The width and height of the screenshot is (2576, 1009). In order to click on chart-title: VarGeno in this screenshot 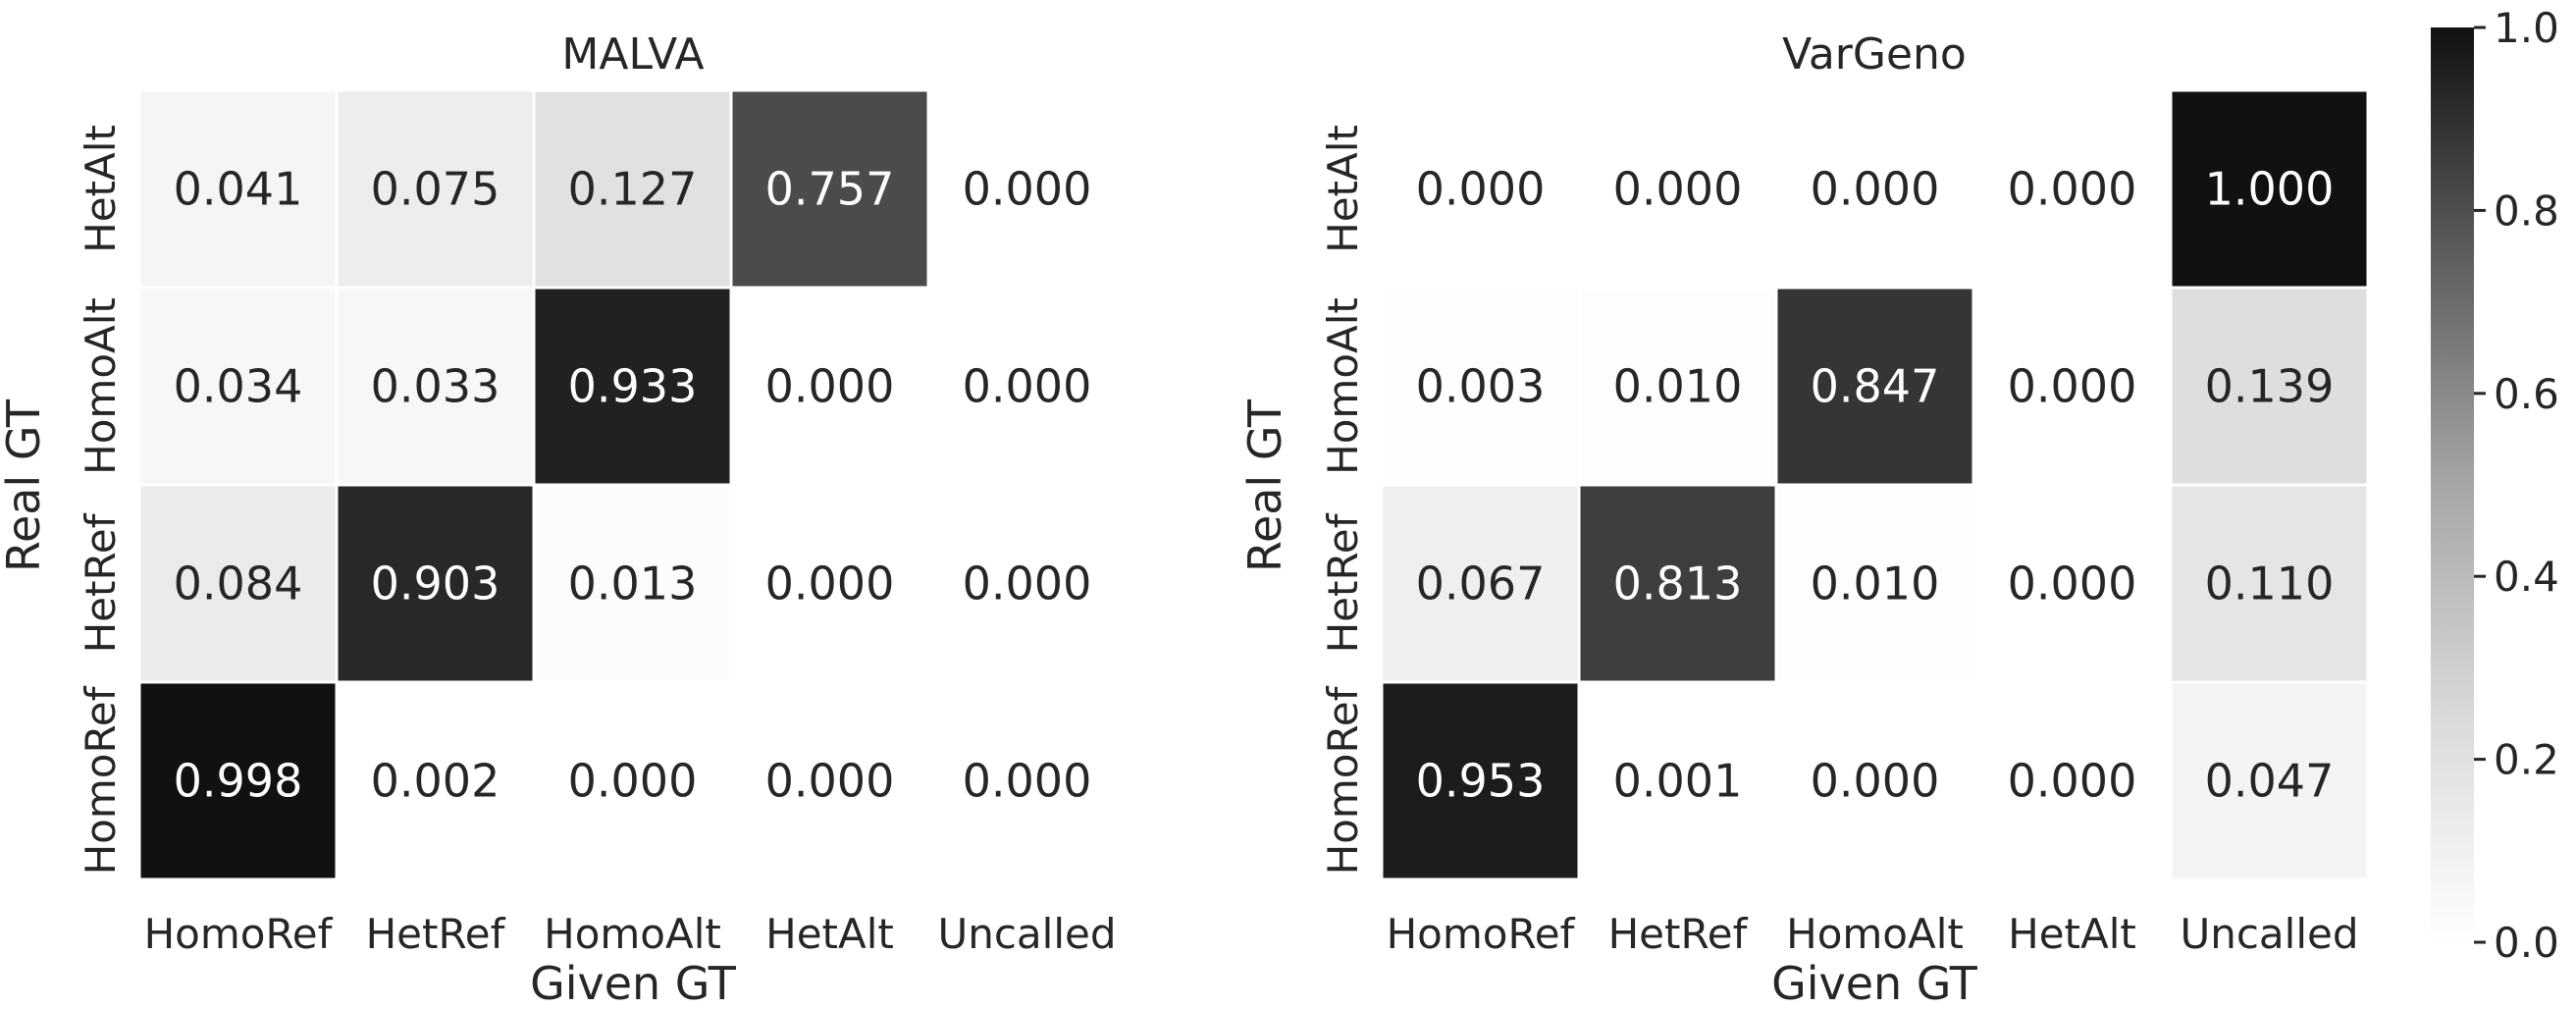, I will do `click(1874, 54)`.